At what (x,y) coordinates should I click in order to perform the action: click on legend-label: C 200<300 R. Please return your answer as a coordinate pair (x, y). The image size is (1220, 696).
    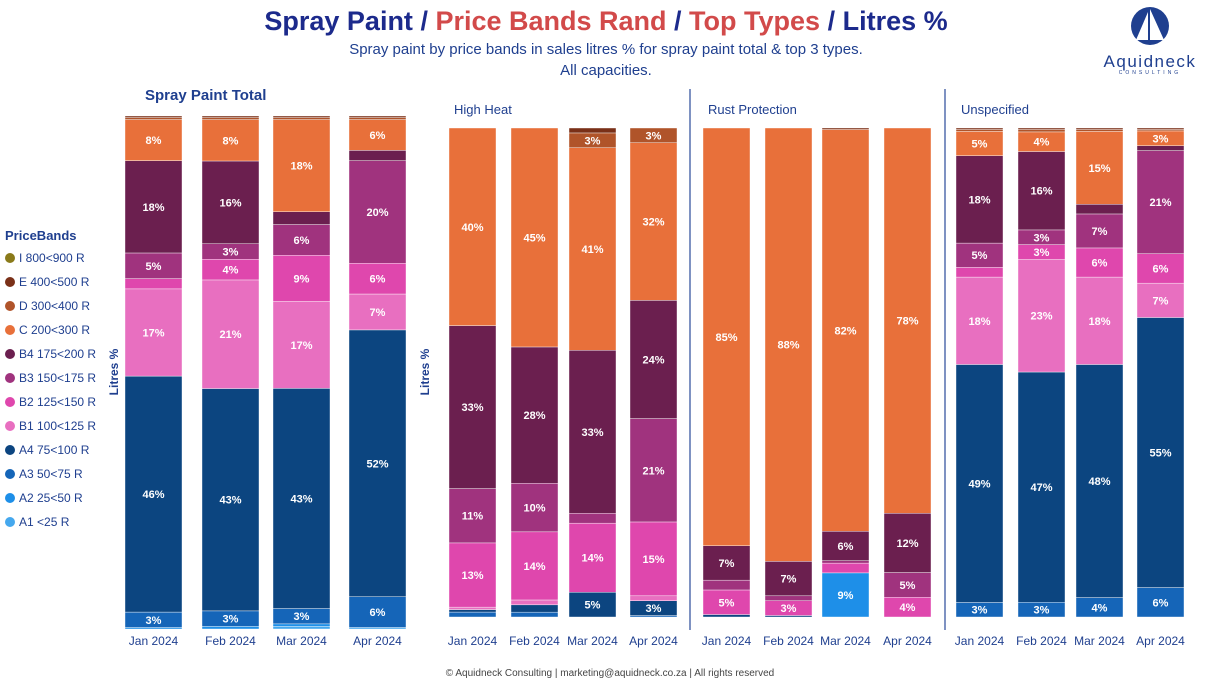
    Looking at the image, I should click on (55, 330).